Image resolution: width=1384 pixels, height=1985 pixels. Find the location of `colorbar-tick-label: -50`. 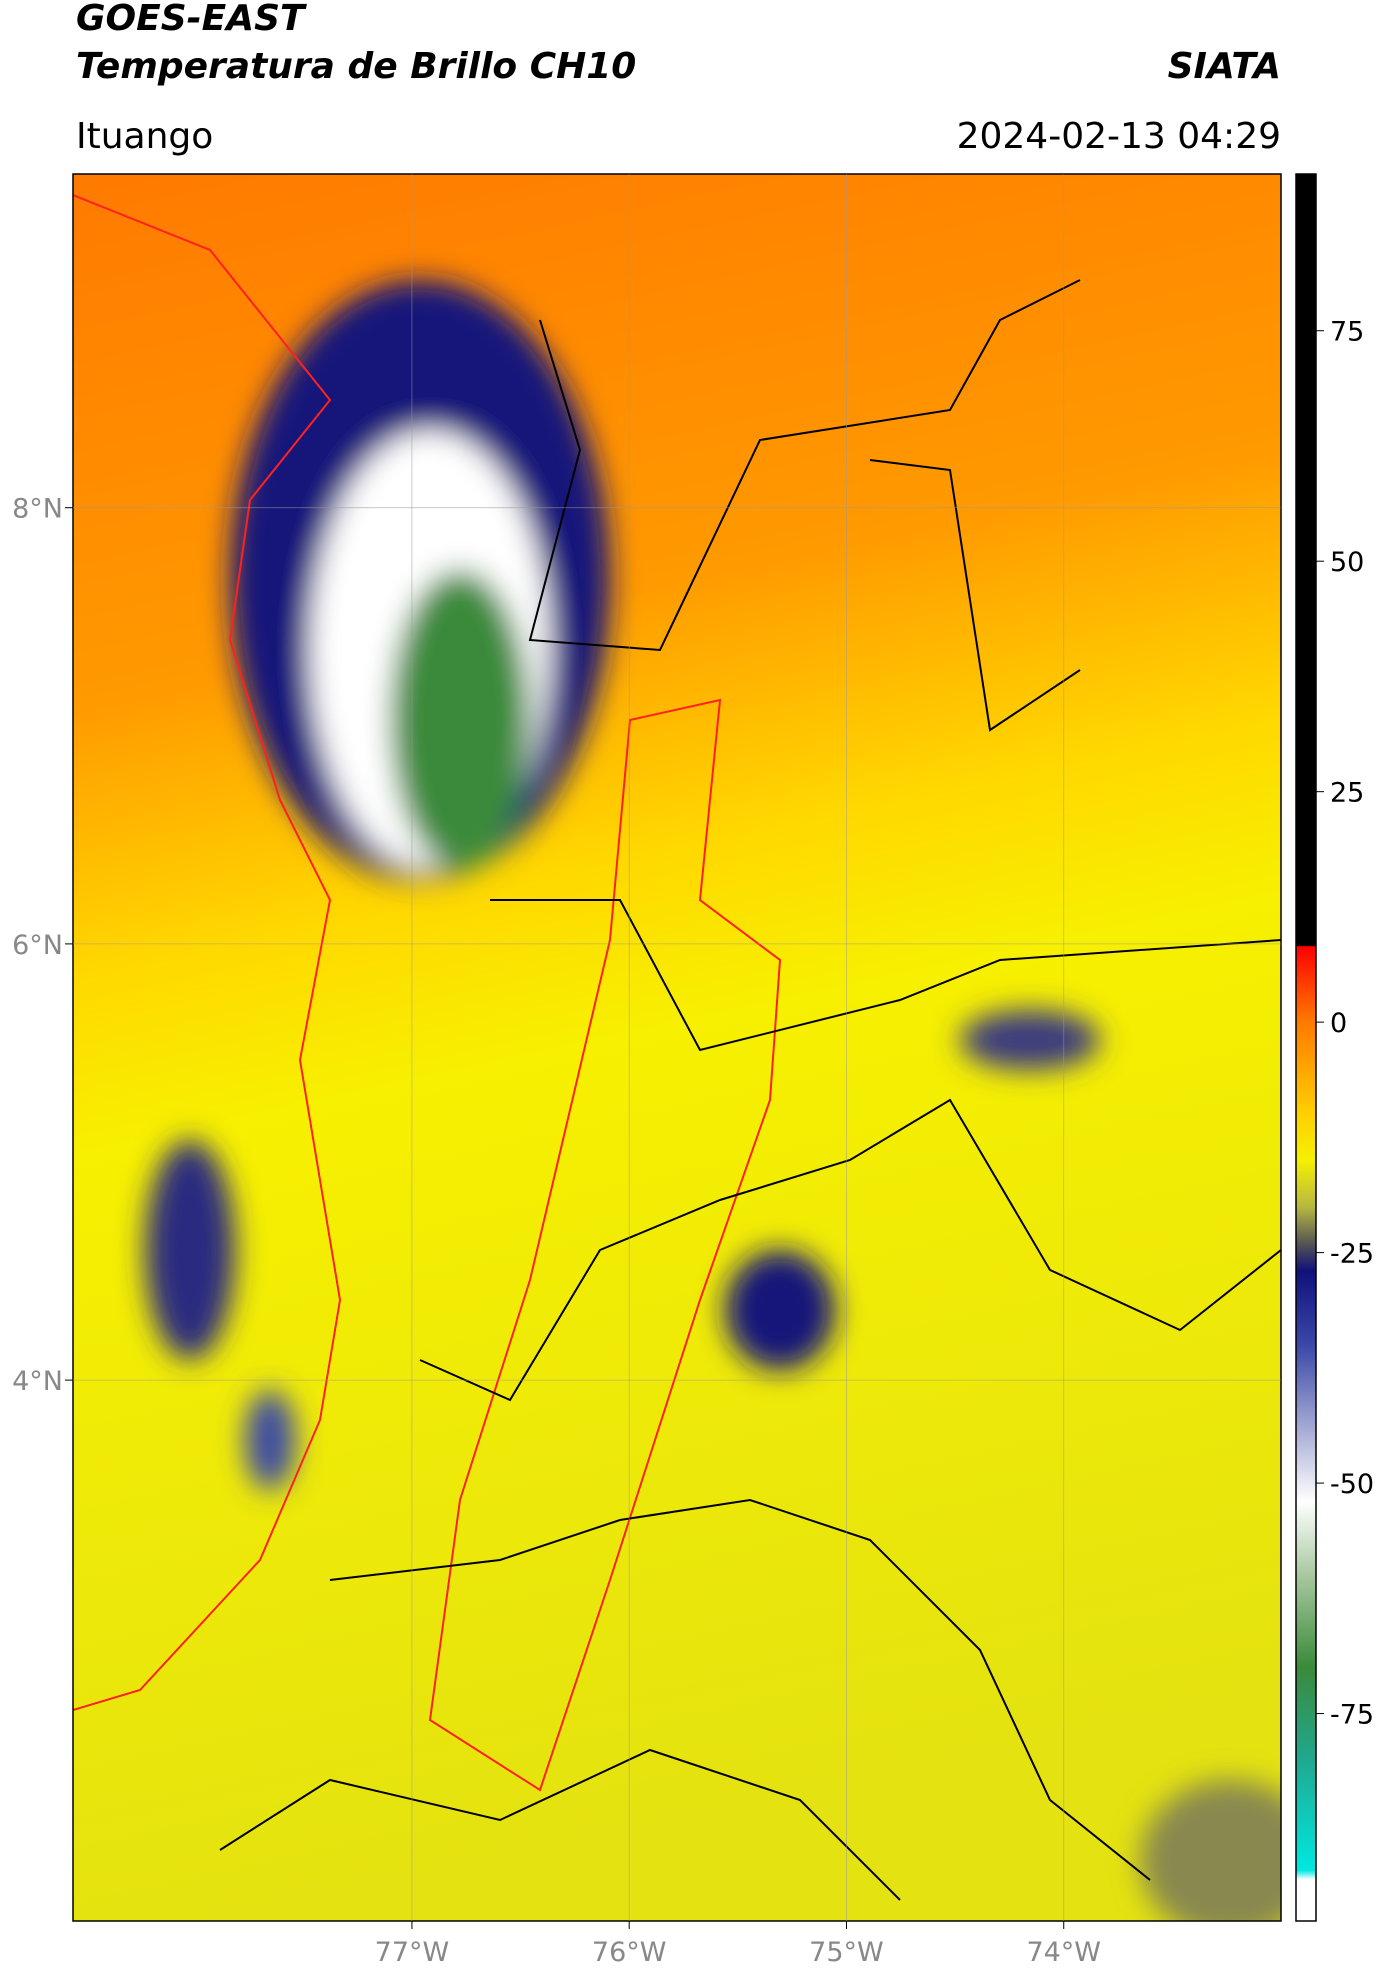

colorbar-tick-label: -50 is located at coordinates (1352, 1484).